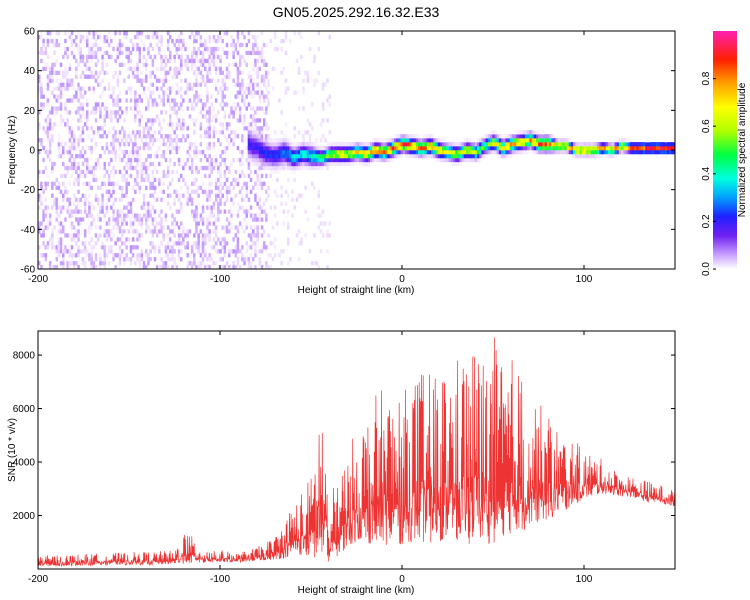 Image resolution: width=750 pixels, height=600 pixels. What do you see at coordinates (12, 450) in the screenshot?
I see `snr-y-axis-label: SNR (10 * v/v)` at bounding box center [12, 450].